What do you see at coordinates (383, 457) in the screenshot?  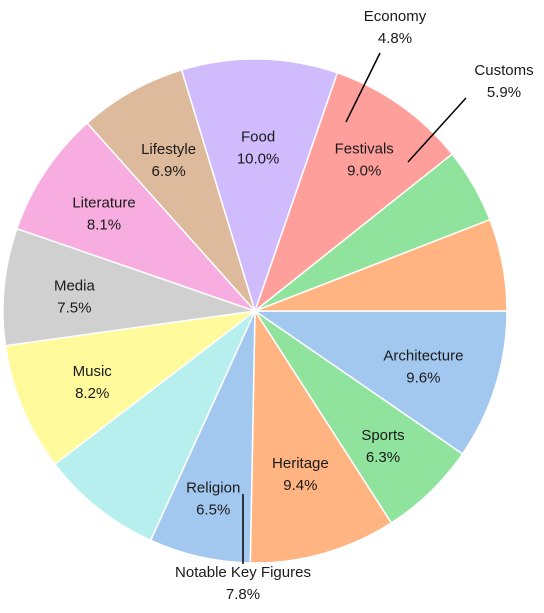 I see `slice-percent: 6.3%` at bounding box center [383, 457].